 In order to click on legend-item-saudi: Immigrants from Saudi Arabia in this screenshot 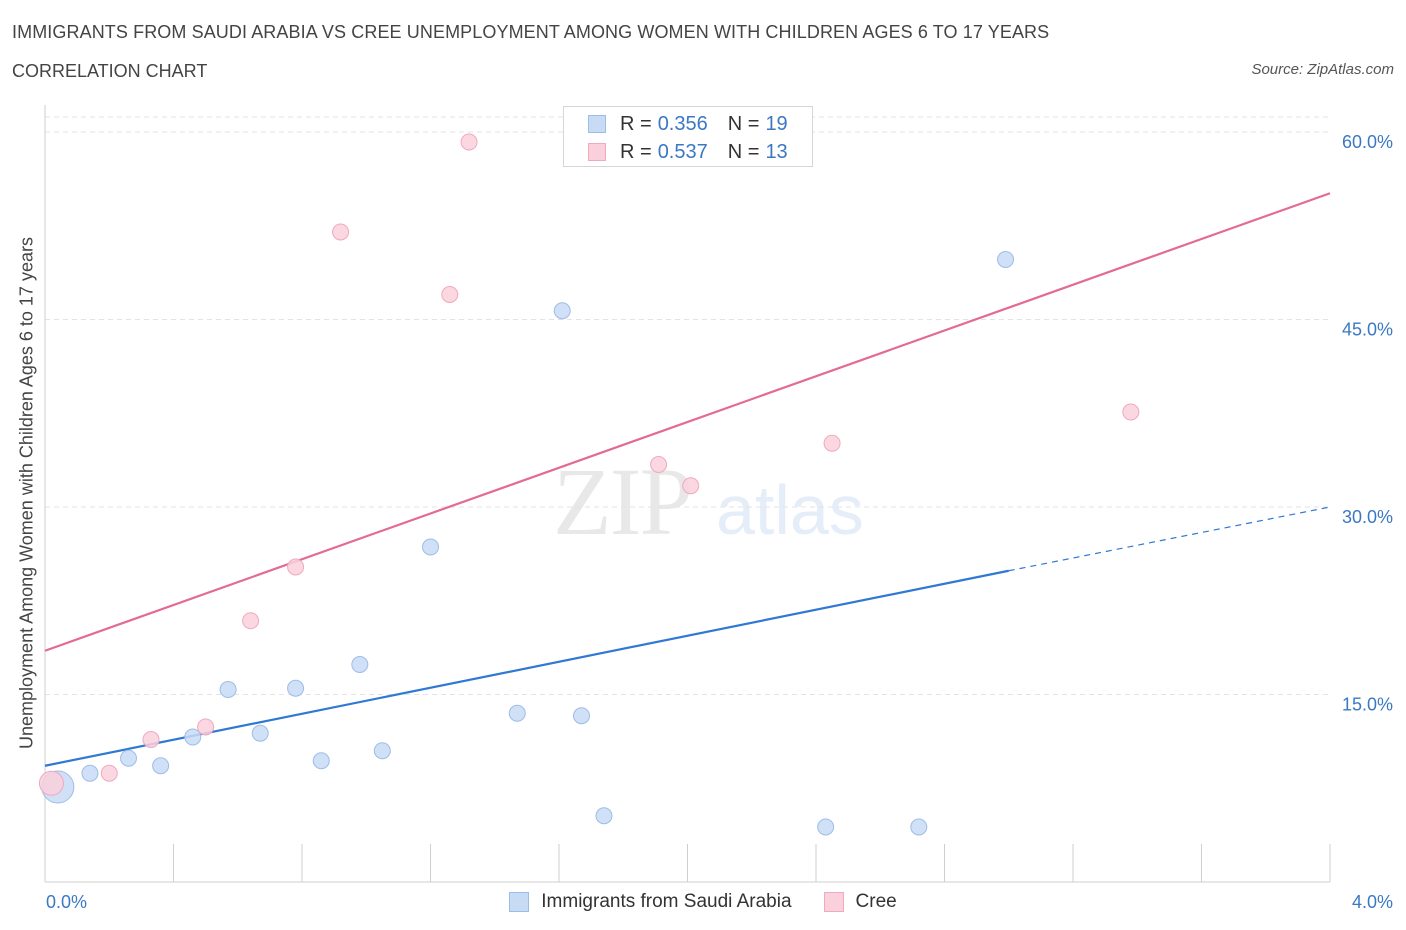, I will do `click(650, 902)`.